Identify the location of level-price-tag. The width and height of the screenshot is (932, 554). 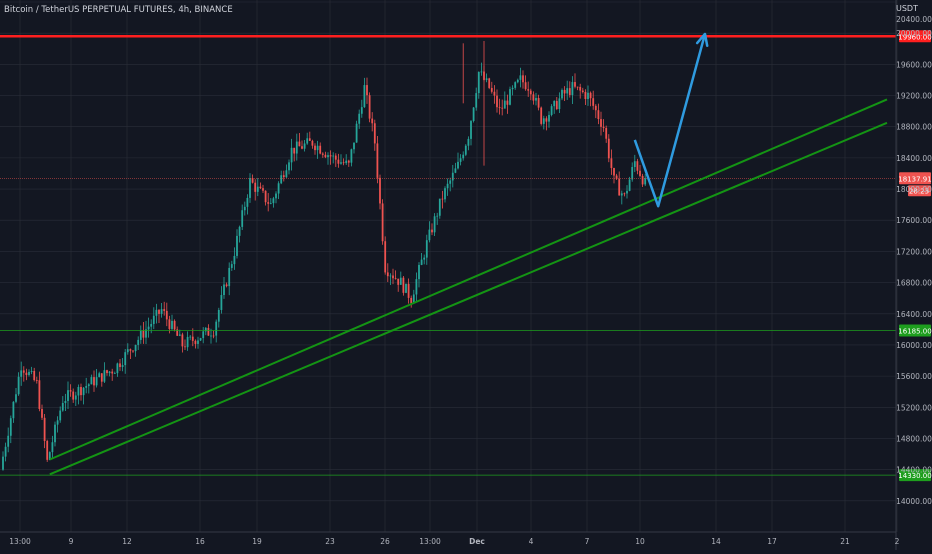
(915, 36).